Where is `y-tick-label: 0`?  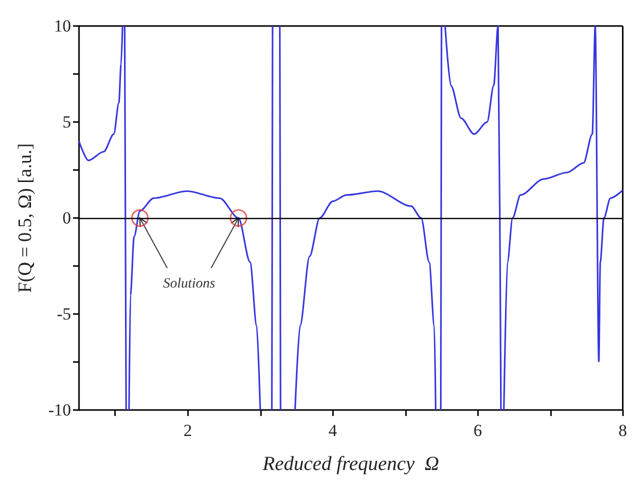 y-tick-label: 0 is located at coordinates (66, 218).